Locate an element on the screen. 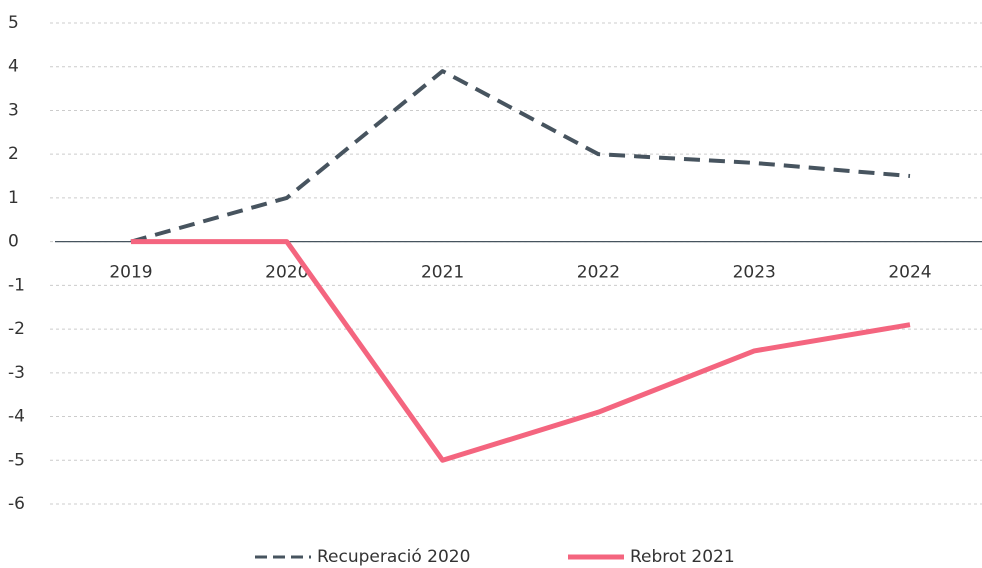 This screenshot has height=568, width=982. x-tick-label: 2021 is located at coordinates (442, 273).